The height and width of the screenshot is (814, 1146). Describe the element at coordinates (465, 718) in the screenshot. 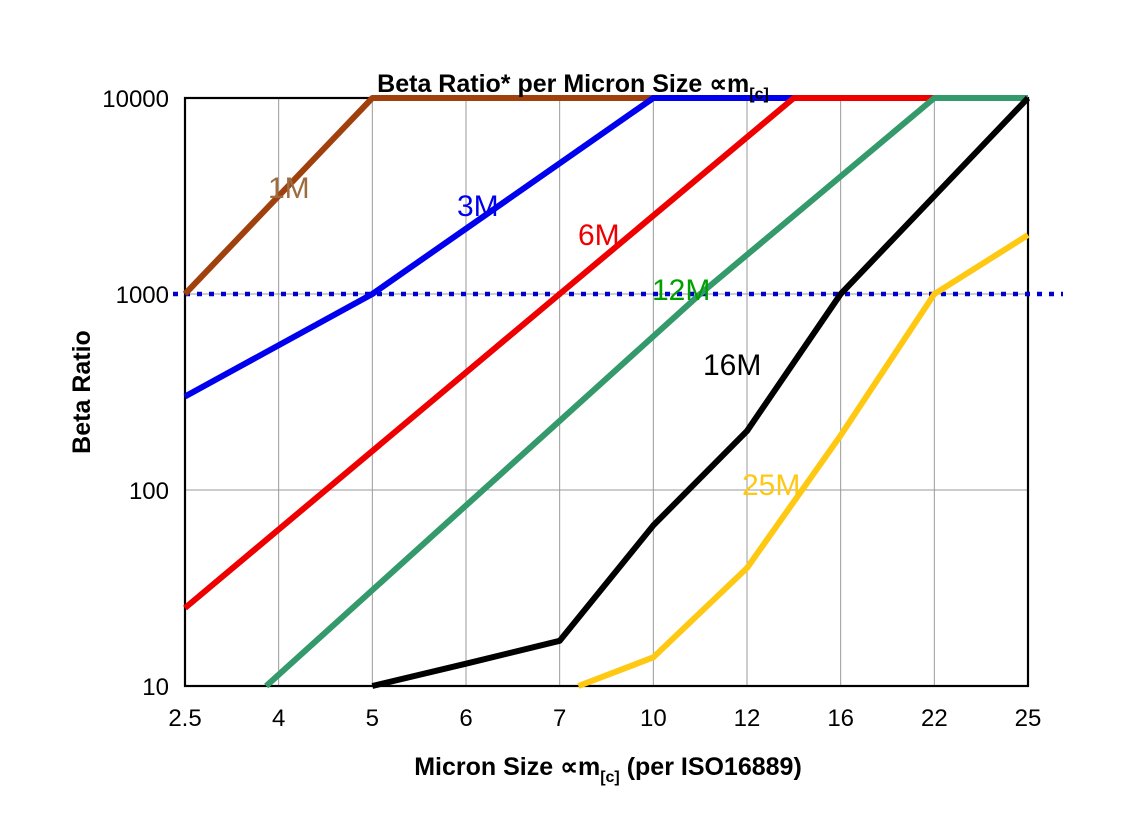

I see `x-tick-label: 6` at that location.